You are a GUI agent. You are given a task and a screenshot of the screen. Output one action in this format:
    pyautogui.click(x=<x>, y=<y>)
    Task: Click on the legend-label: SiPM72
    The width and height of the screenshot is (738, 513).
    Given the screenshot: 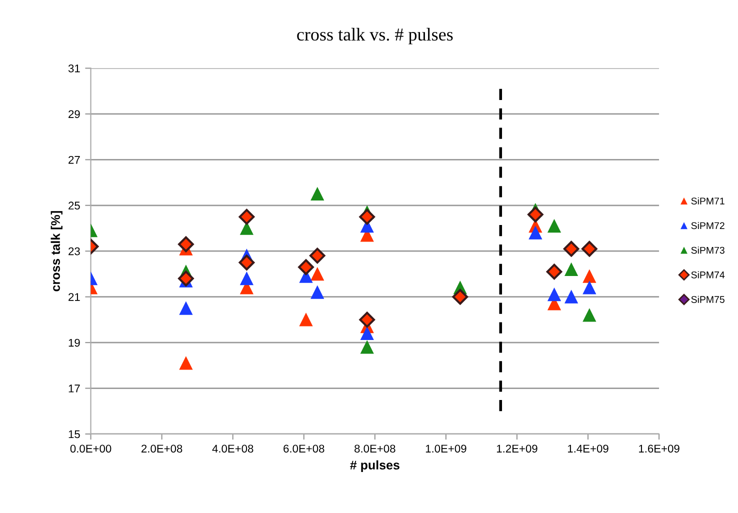 What is the action you would take?
    pyautogui.click(x=707, y=226)
    